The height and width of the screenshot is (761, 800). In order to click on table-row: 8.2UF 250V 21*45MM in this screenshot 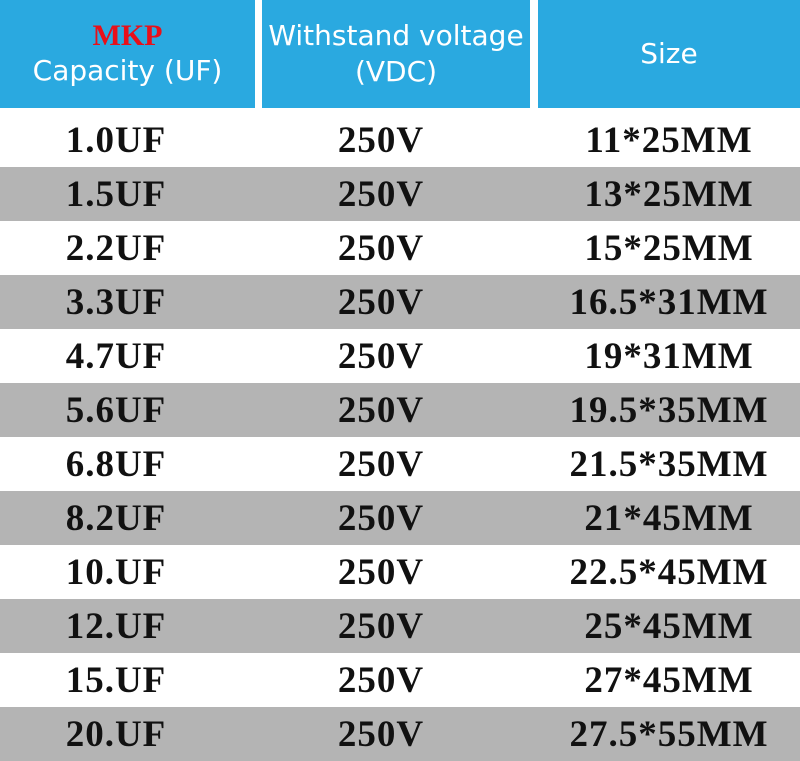, I will do `click(400, 518)`.